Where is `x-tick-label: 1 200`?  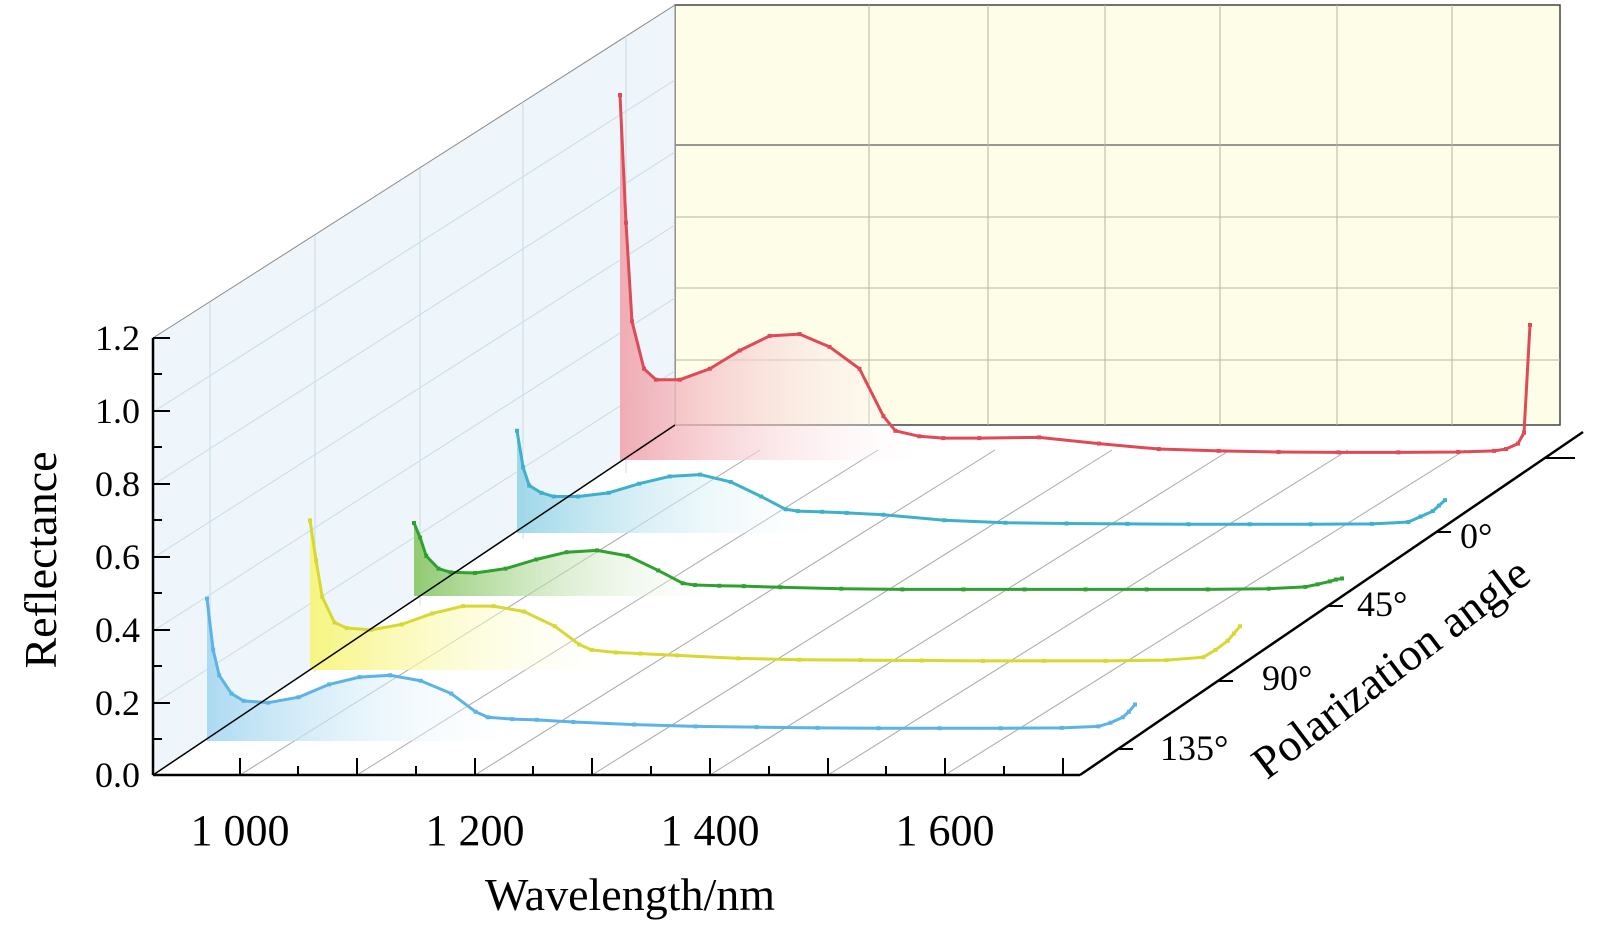 x-tick-label: 1 200 is located at coordinates (475, 830).